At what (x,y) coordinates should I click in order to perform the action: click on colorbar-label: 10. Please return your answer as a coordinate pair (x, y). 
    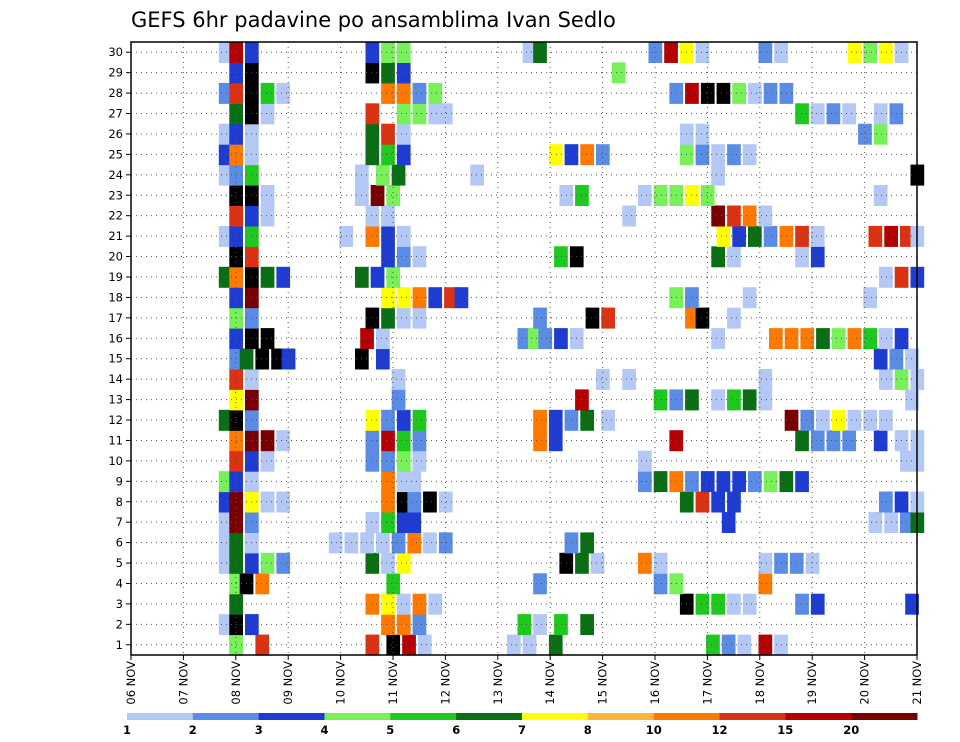
    Looking at the image, I should click on (654, 730).